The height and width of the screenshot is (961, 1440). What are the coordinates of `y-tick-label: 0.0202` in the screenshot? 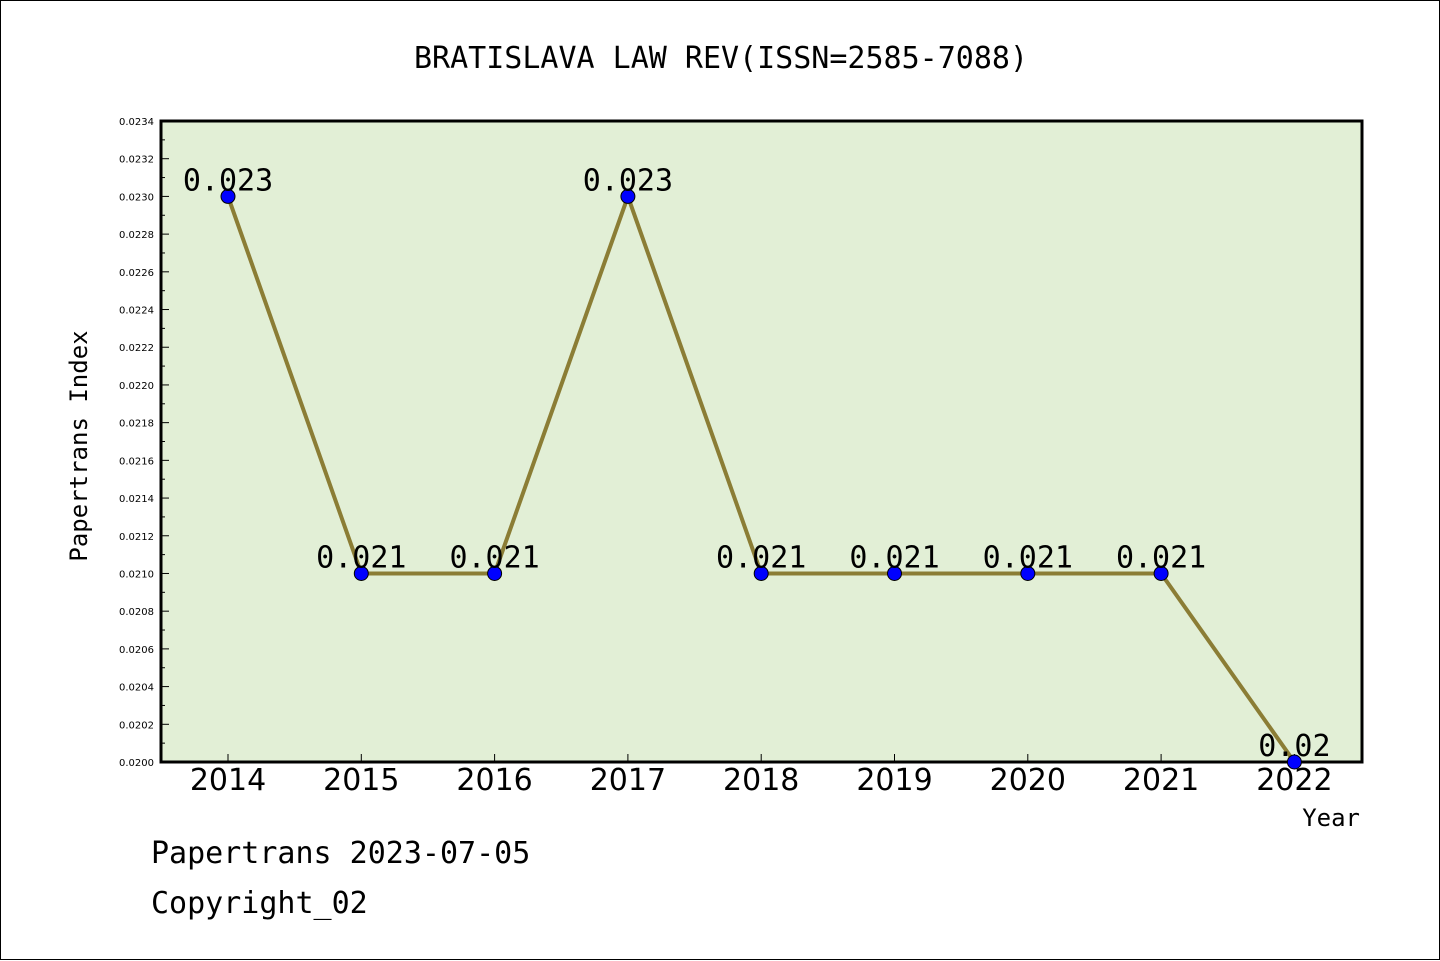 It's located at (136, 725).